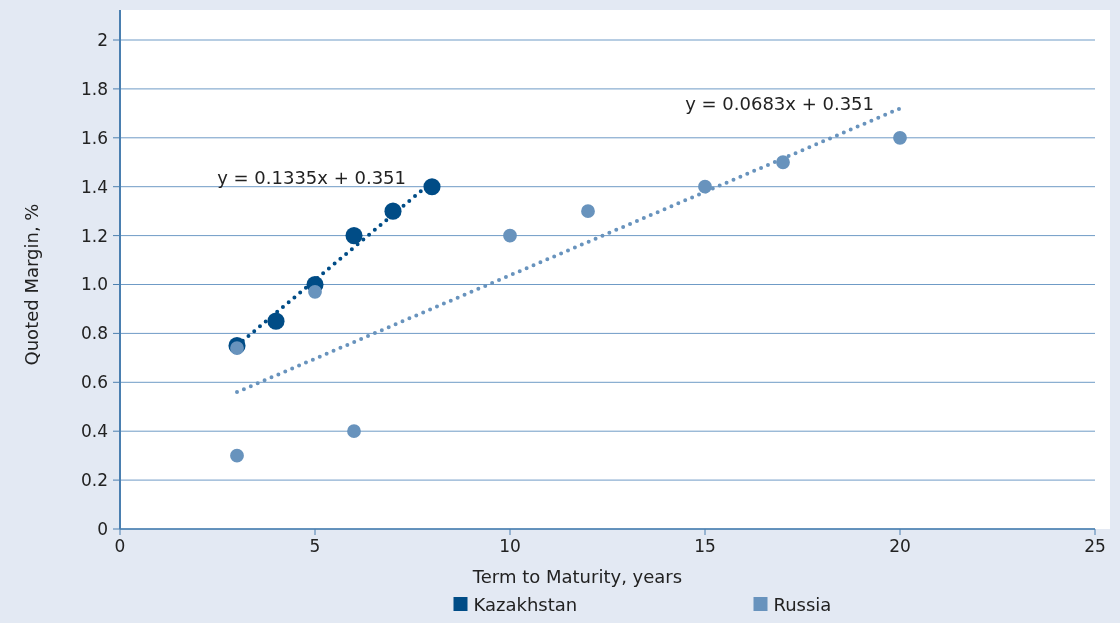 The image size is (1120, 623). Describe the element at coordinates (94, 137) in the screenshot. I see `y-tick-label: 1.6` at that location.